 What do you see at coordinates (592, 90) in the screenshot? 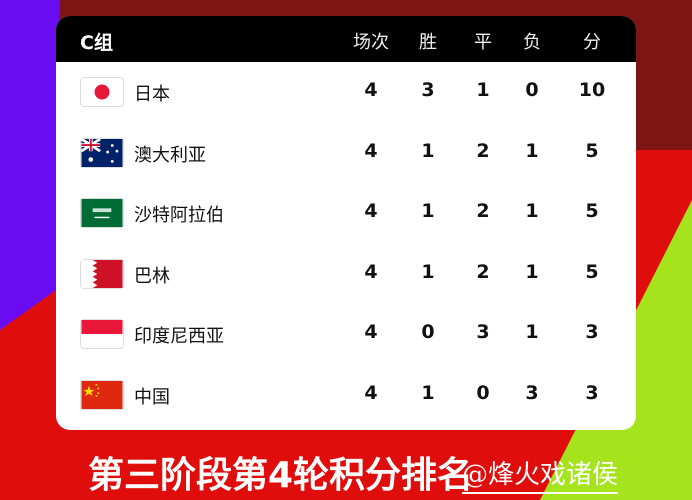
I see `points-value: 10` at bounding box center [592, 90].